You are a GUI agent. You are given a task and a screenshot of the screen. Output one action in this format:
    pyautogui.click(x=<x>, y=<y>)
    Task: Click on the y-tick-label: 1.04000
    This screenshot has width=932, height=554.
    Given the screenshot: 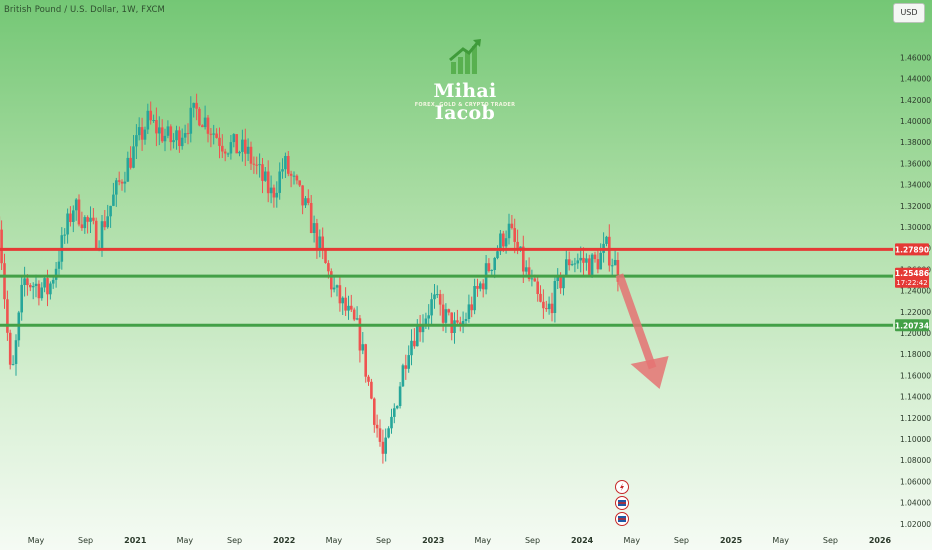 What is the action you would take?
    pyautogui.click(x=915, y=503)
    